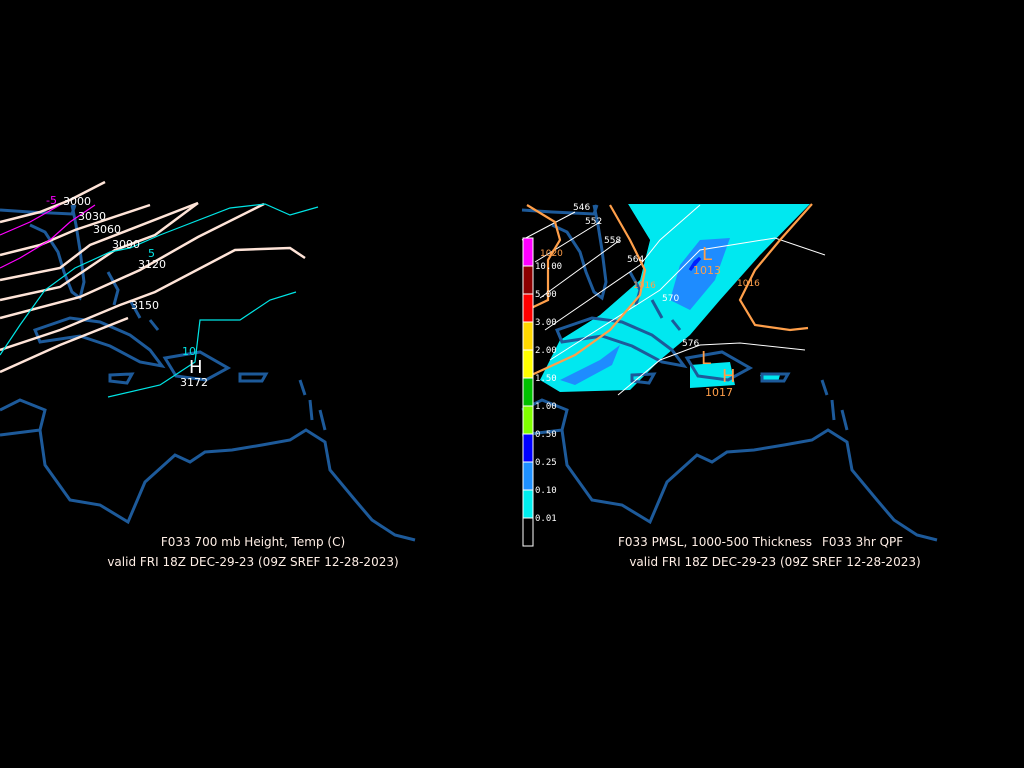  I want to click on colorbar-label: 2.00, so click(546, 351).